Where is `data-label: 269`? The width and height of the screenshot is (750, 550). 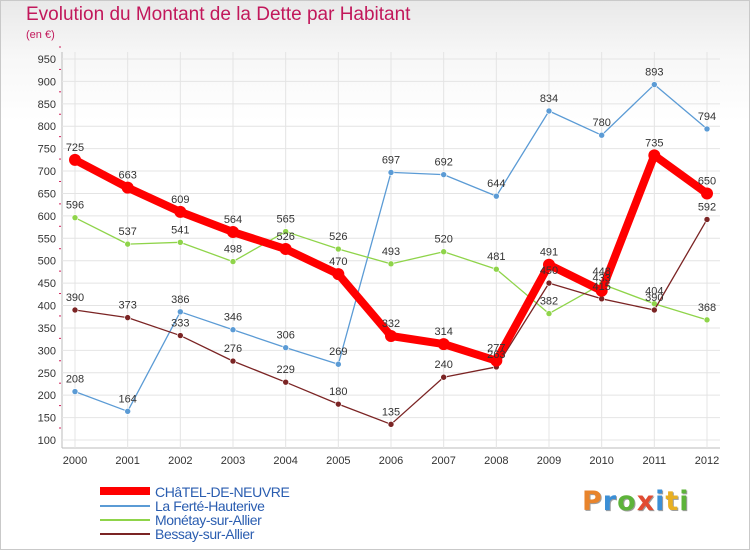
data-label: 269 is located at coordinates (338, 352).